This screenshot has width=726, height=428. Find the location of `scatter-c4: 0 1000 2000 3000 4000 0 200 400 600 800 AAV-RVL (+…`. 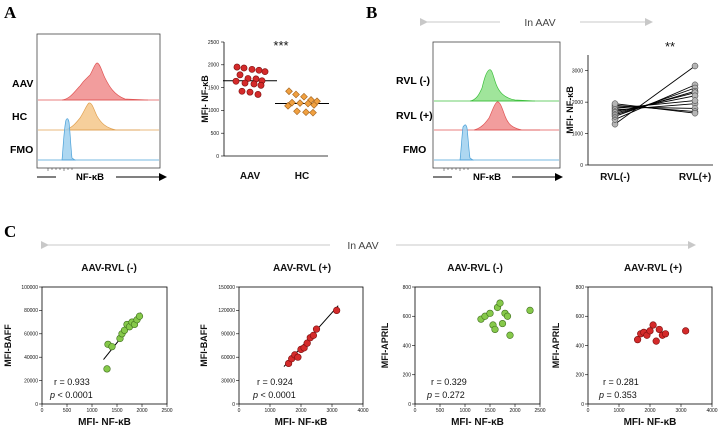

scatter-c4: 0 1000 2000 3000 4000 0 200 400 600 800 AAV-RVL (+… is located at coordinates (634, 345).